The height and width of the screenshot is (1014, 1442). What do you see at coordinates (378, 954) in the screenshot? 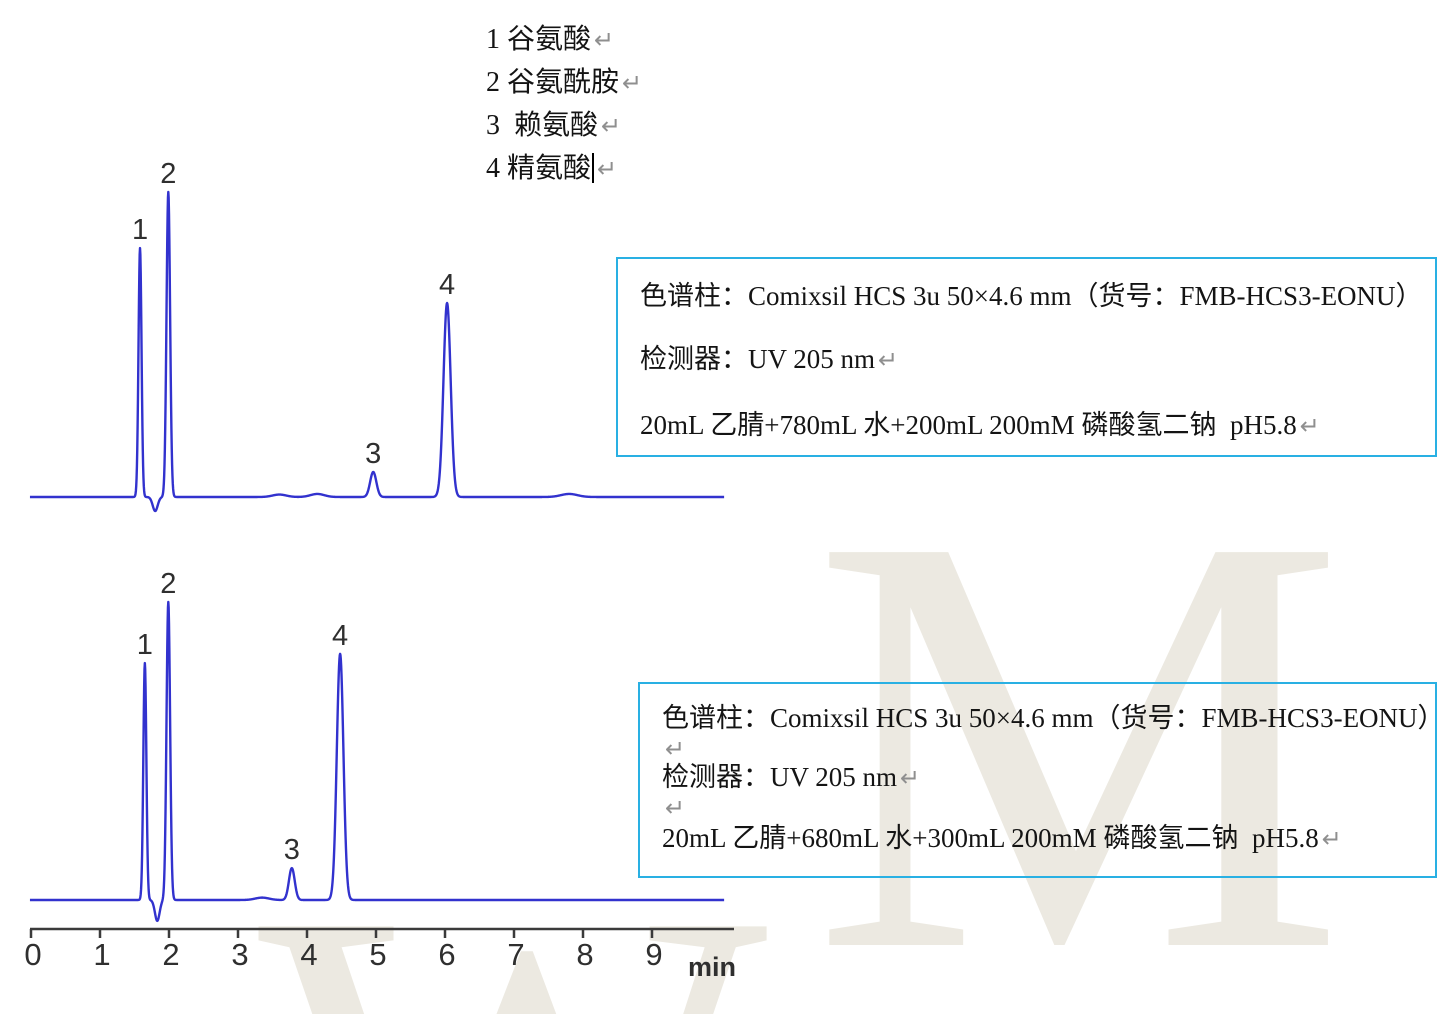
I see `axis-tick-label: 5` at bounding box center [378, 954].